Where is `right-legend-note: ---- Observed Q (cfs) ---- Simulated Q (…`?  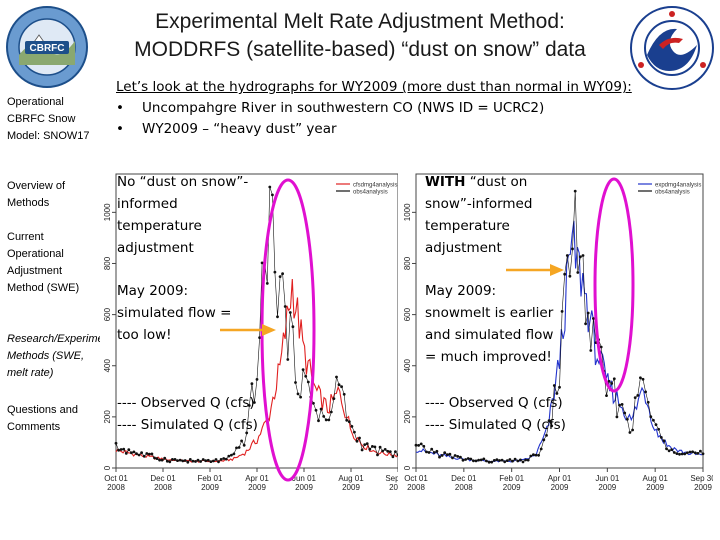
right-legend-note: ---- Observed Q (cfs) ---- Simulated Q (… is located at coordinates (510, 414).